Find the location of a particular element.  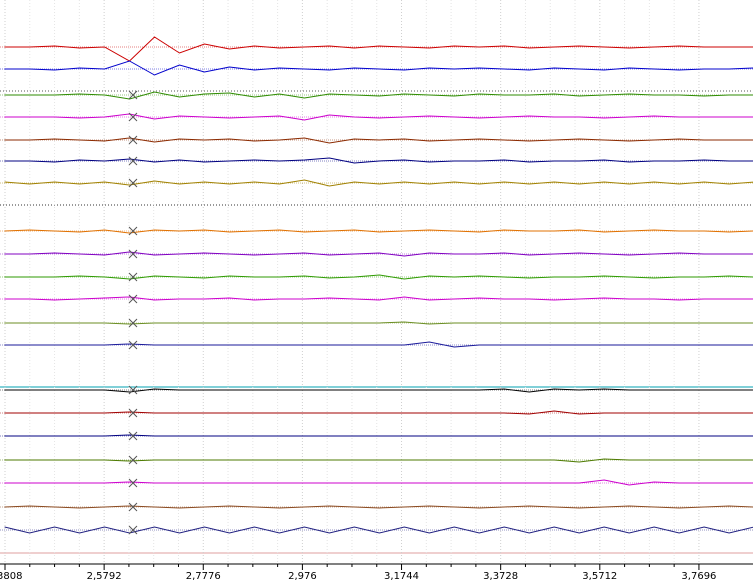

x-tick-label: 2,976 is located at coordinates (302, 576).